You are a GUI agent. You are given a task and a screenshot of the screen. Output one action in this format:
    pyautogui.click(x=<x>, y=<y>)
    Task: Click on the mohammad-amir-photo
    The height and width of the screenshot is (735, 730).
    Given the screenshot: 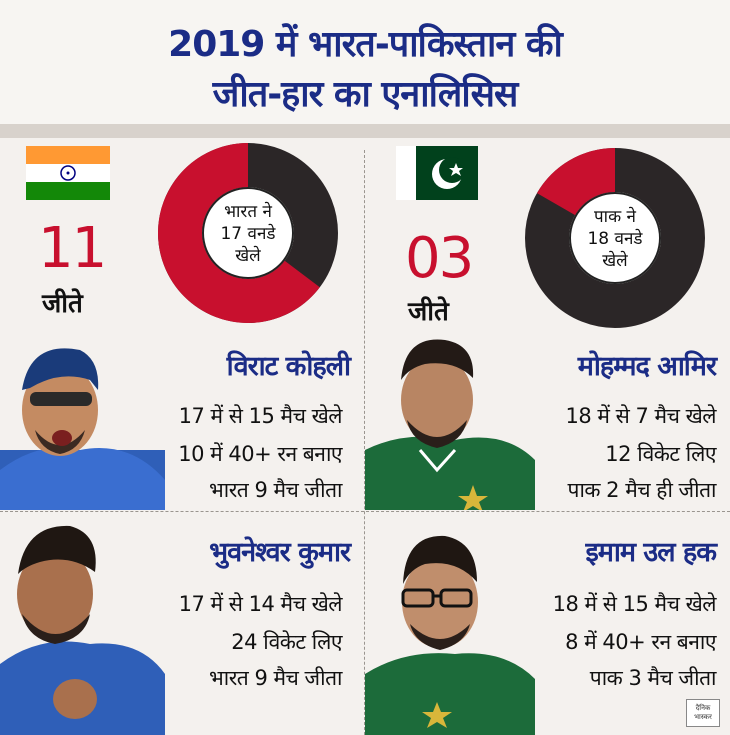 What is the action you would take?
    pyautogui.click(x=450, y=424)
    